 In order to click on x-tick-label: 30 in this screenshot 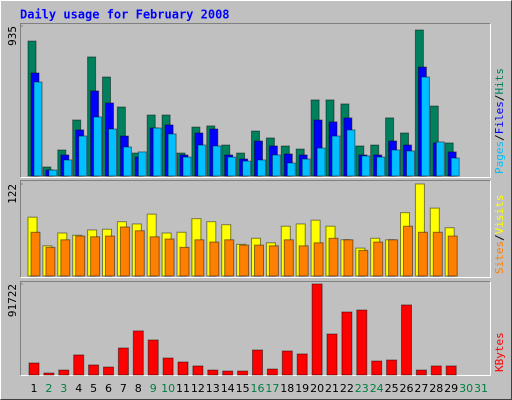, I will do `click(466, 388)`.